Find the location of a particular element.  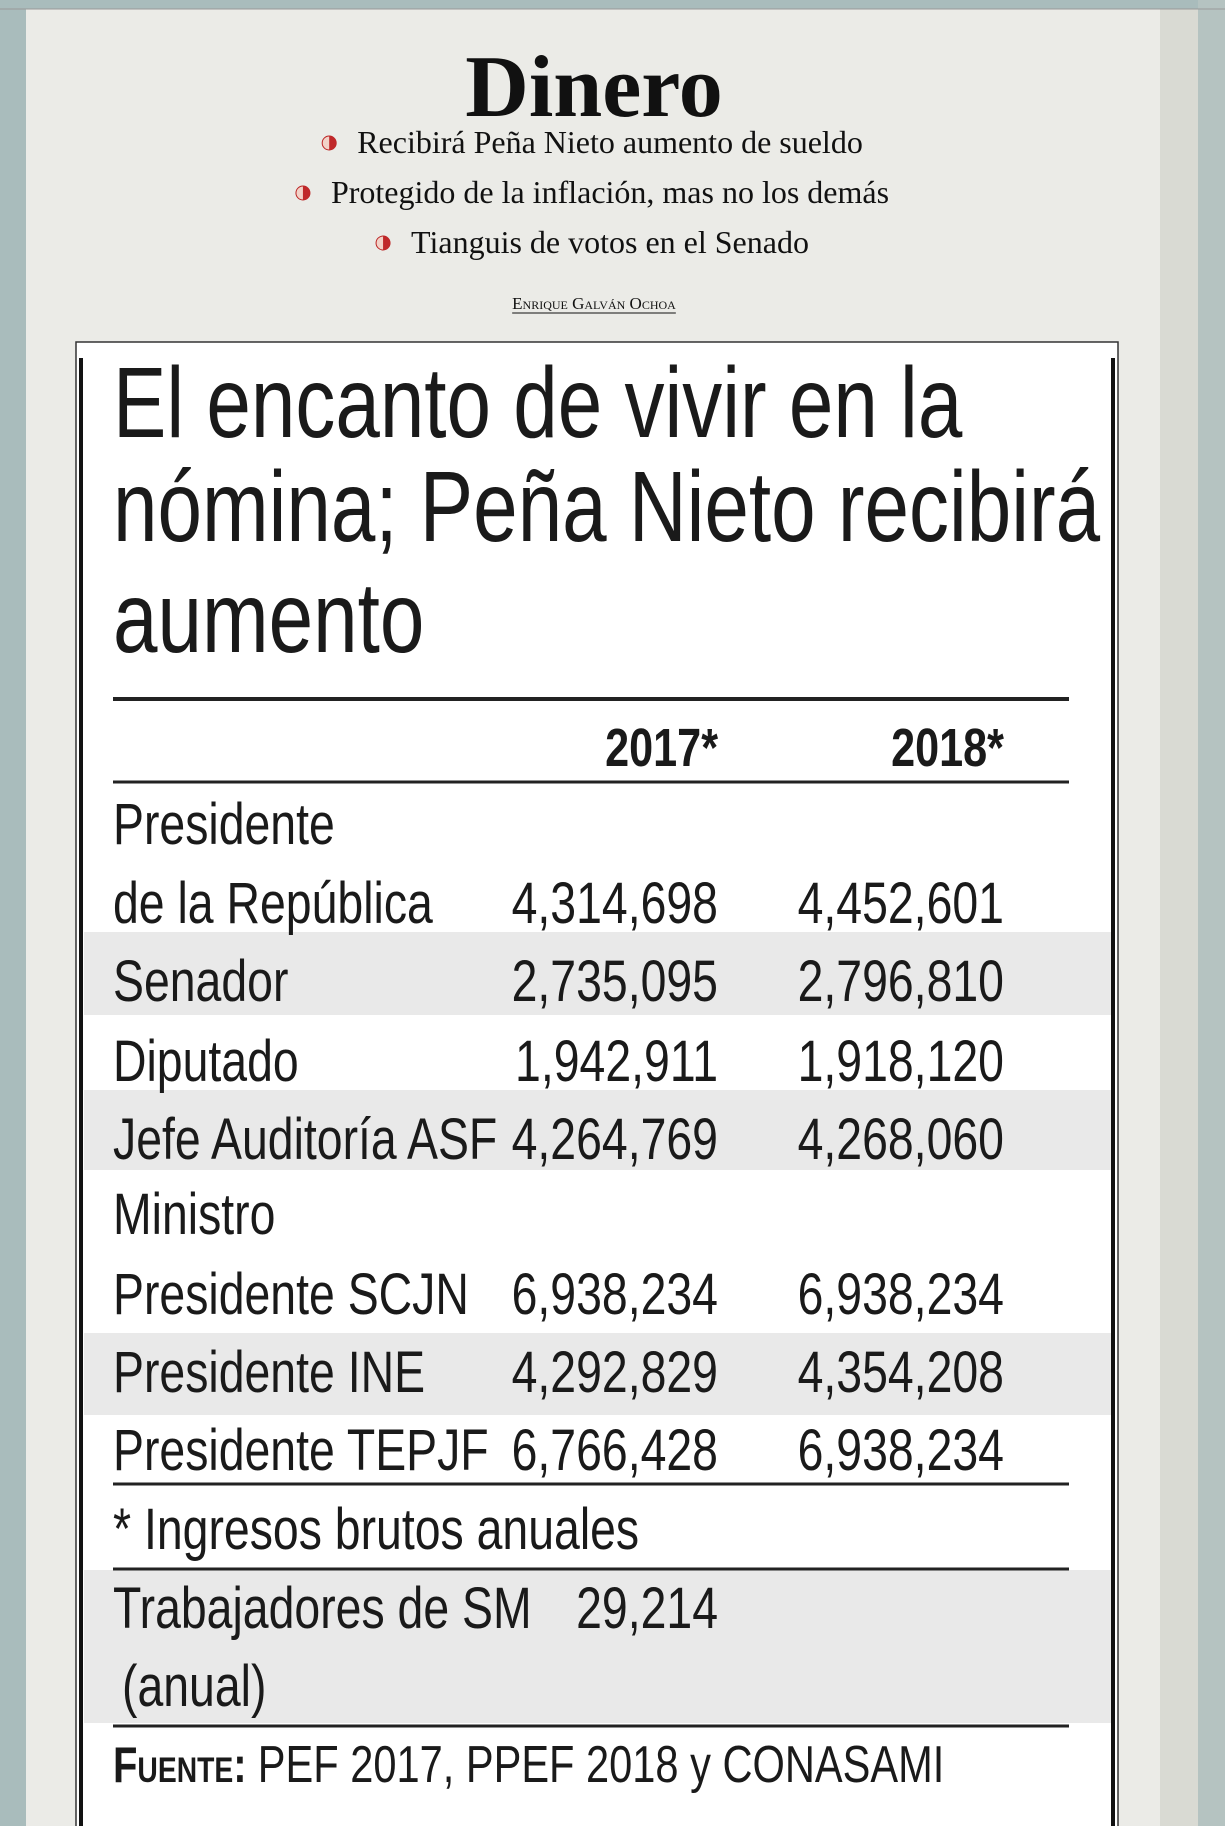

row-label: Presidente TEPJF is located at coordinates (301, 1450).